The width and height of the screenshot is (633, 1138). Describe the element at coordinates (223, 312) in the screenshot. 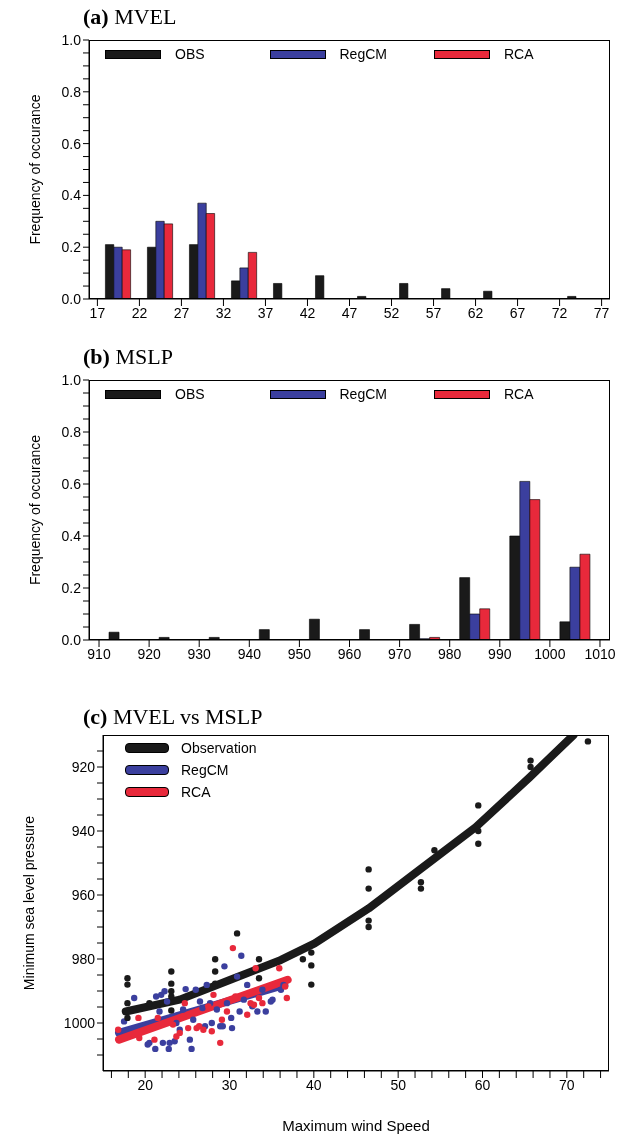

I see `x-tick-label: 32` at that location.